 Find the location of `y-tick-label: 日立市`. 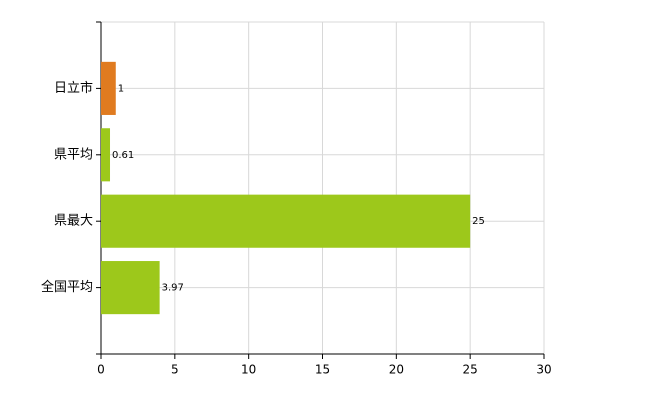

y-tick-label: 日立市 is located at coordinates (73, 88).